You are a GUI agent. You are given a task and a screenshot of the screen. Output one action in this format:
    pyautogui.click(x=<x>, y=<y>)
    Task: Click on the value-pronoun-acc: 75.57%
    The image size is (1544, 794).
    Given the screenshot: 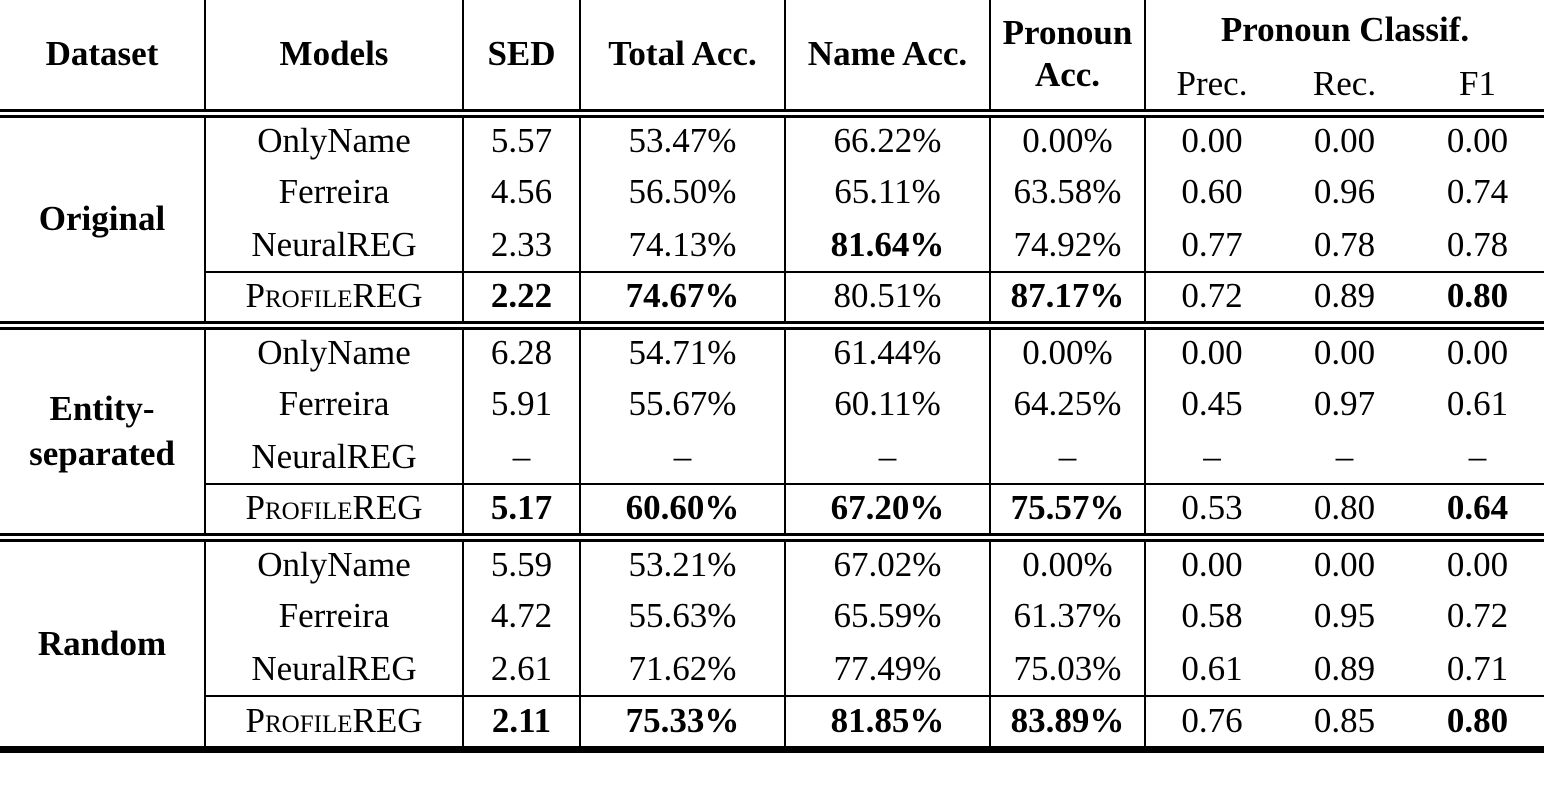 What is the action you would take?
    pyautogui.click(x=1067, y=510)
    